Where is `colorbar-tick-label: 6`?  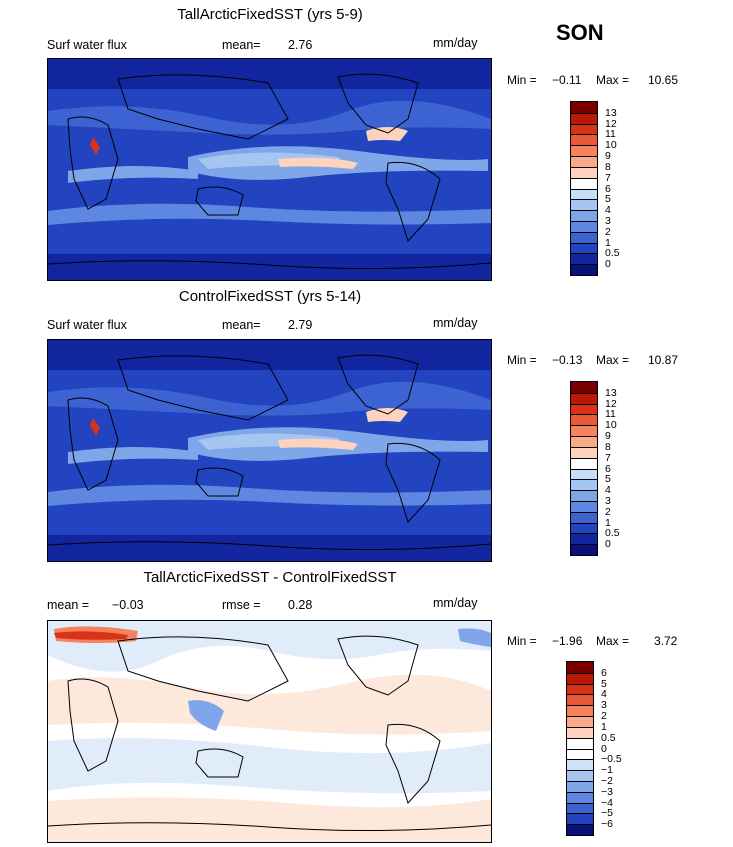 colorbar-tick-label: 6 is located at coordinates (604, 672).